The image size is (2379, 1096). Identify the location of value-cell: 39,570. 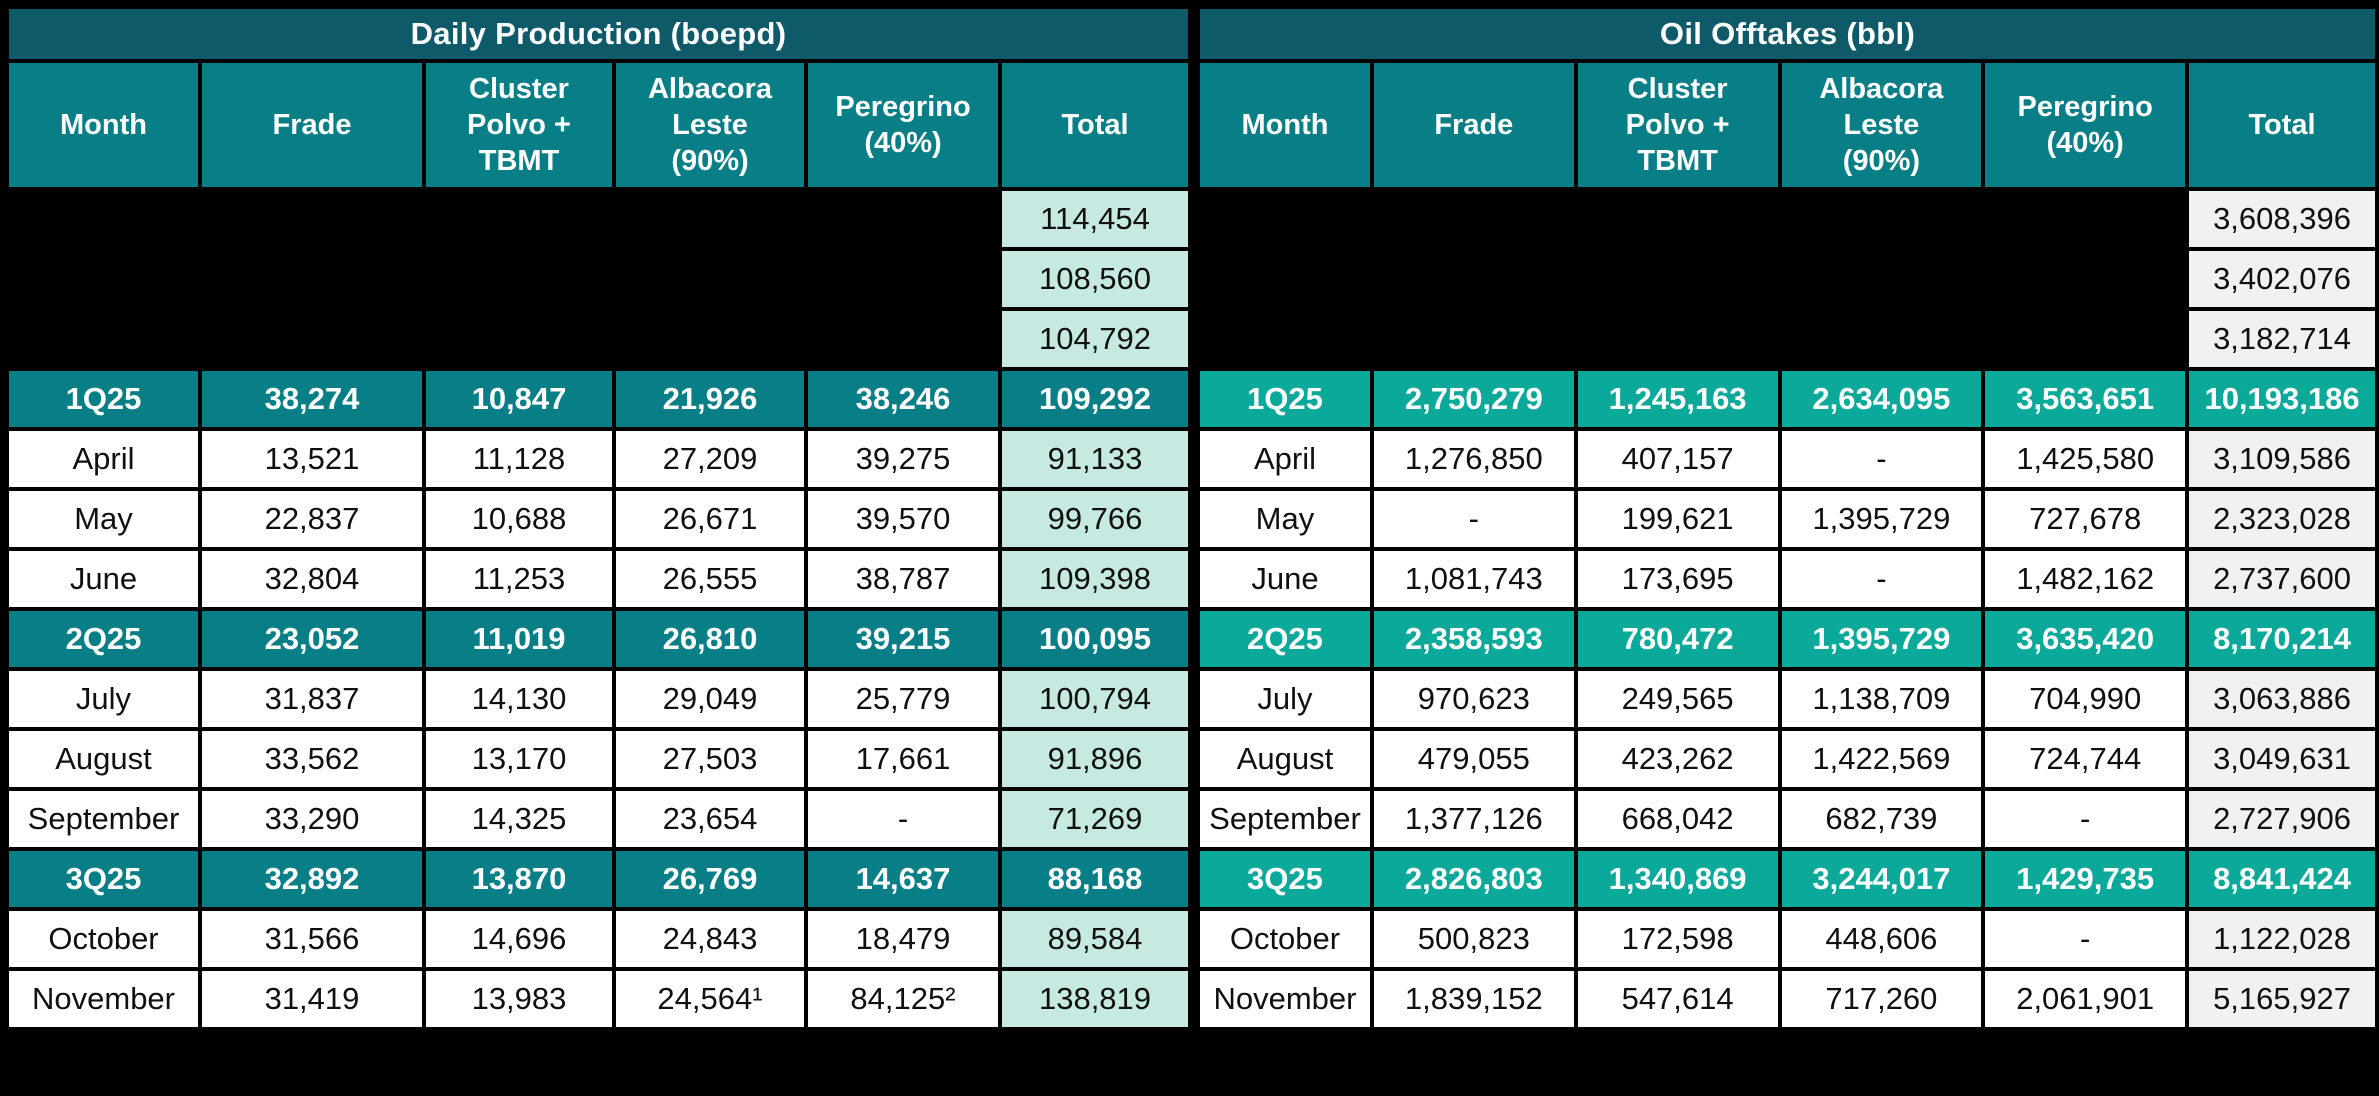
(903, 519).